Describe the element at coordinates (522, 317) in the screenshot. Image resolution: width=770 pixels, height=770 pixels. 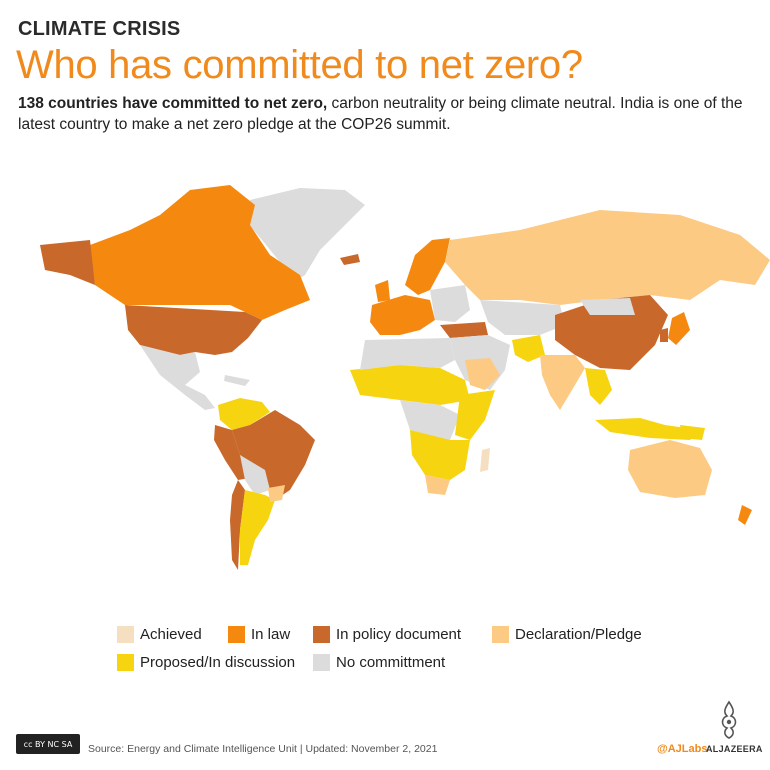
I see `region-central-asia` at that location.